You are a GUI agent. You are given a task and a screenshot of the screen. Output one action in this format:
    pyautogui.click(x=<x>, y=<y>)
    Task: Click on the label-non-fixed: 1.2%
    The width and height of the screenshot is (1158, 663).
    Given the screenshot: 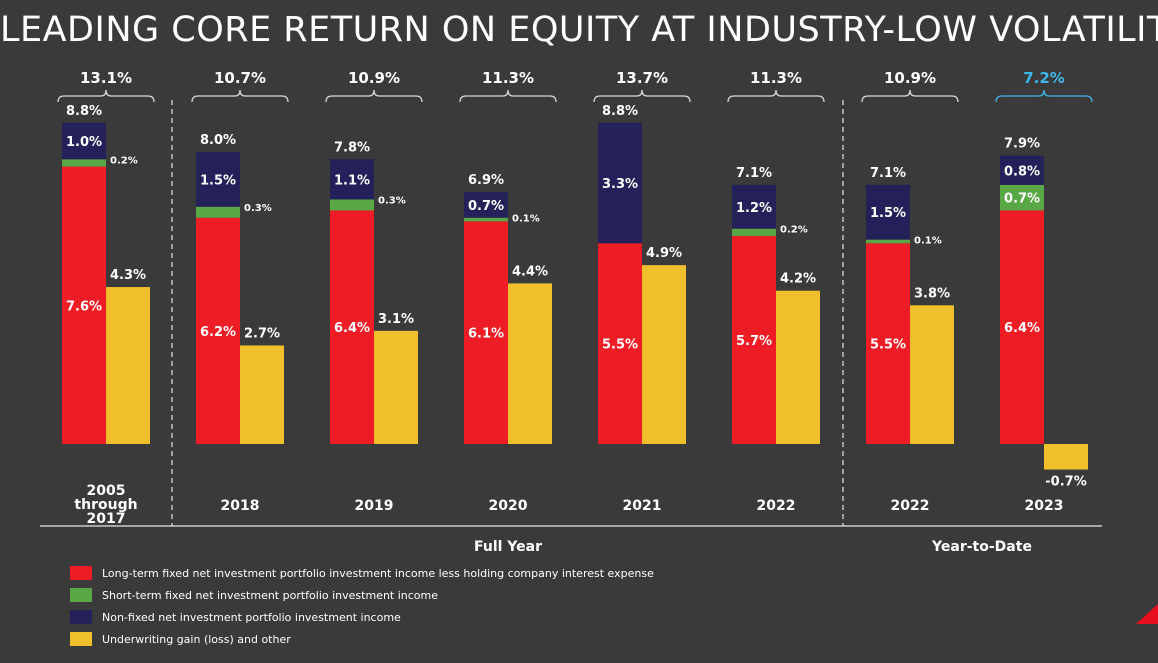 What is the action you would take?
    pyautogui.click(x=754, y=208)
    